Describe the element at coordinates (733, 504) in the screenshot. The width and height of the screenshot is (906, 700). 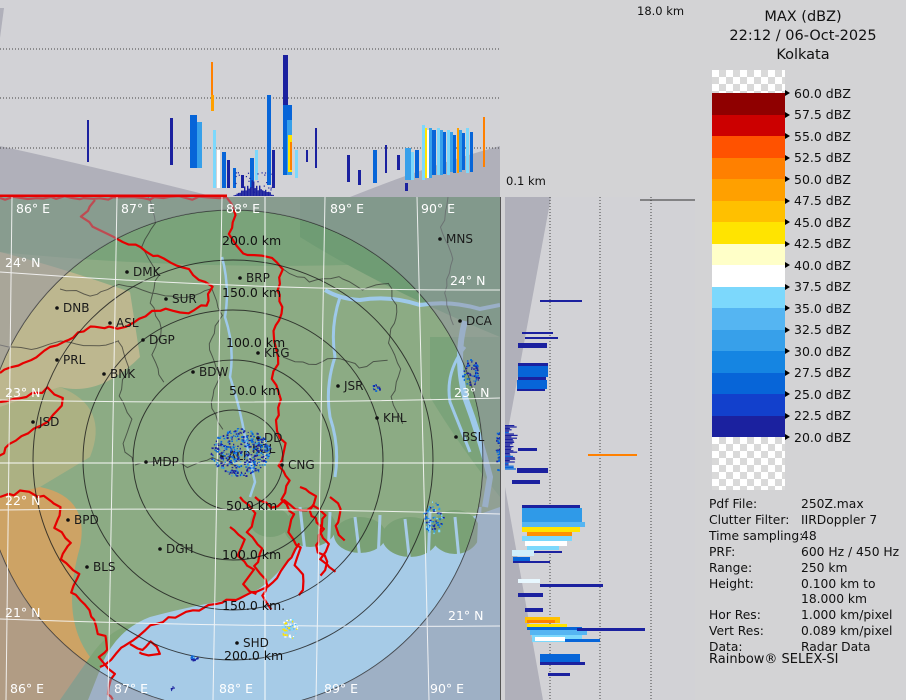
I see `meta-key: Pdf File:` at that location.